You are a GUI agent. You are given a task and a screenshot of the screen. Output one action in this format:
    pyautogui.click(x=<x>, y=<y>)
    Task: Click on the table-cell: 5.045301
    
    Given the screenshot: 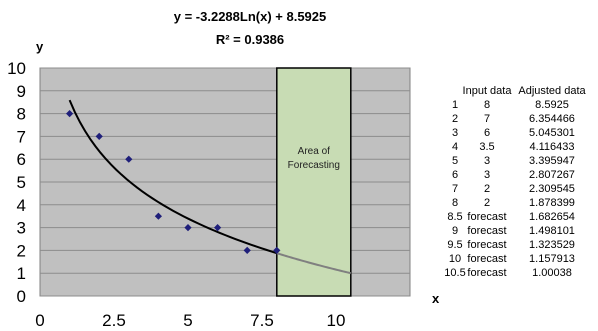 What is the action you would take?
    pyautogui.click(x=552, y=133)
    